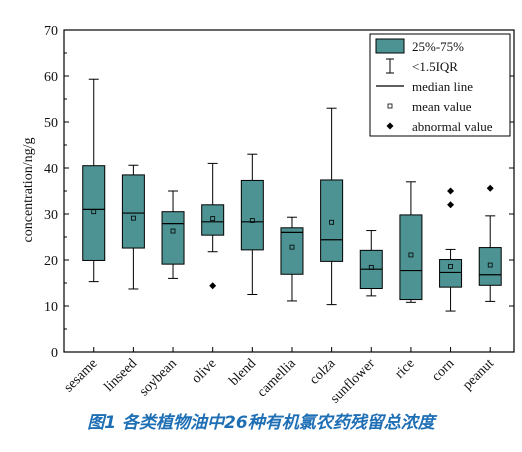 This screenshot has width=522, height=452. I want to click on x-tick-label: olive, so click(204, 371).